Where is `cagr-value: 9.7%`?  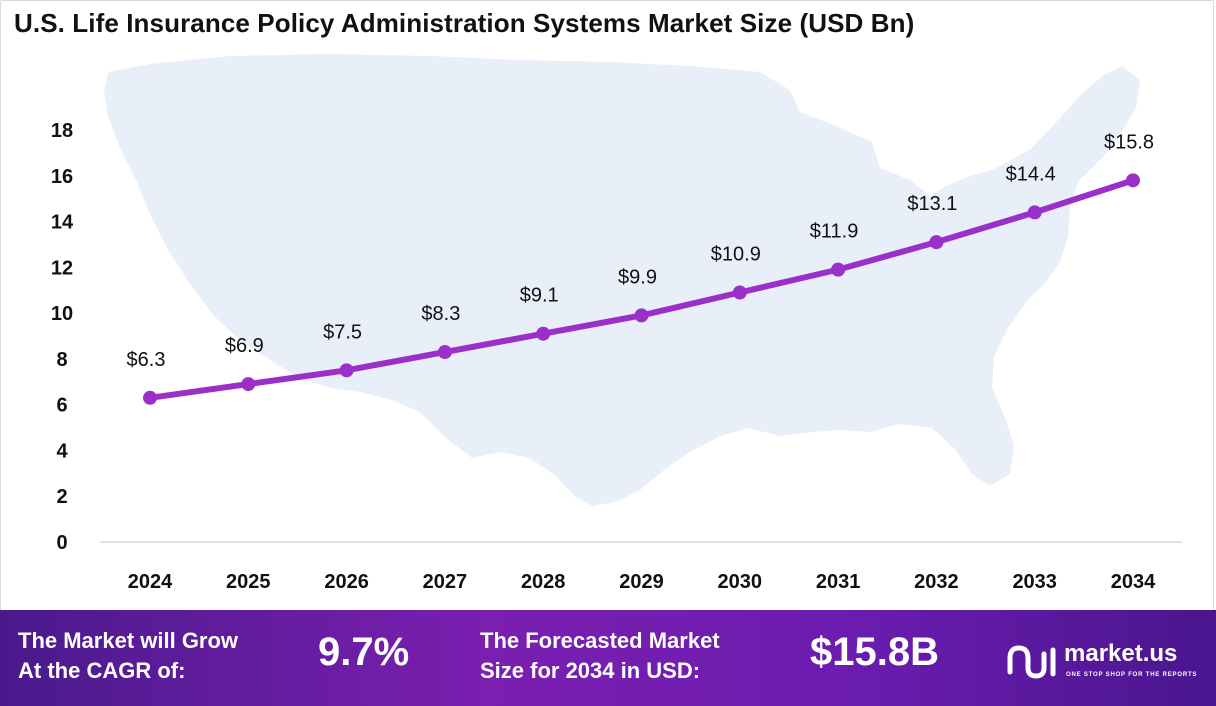 cagr-value: 9.7% is located at coordinates (364, 652).